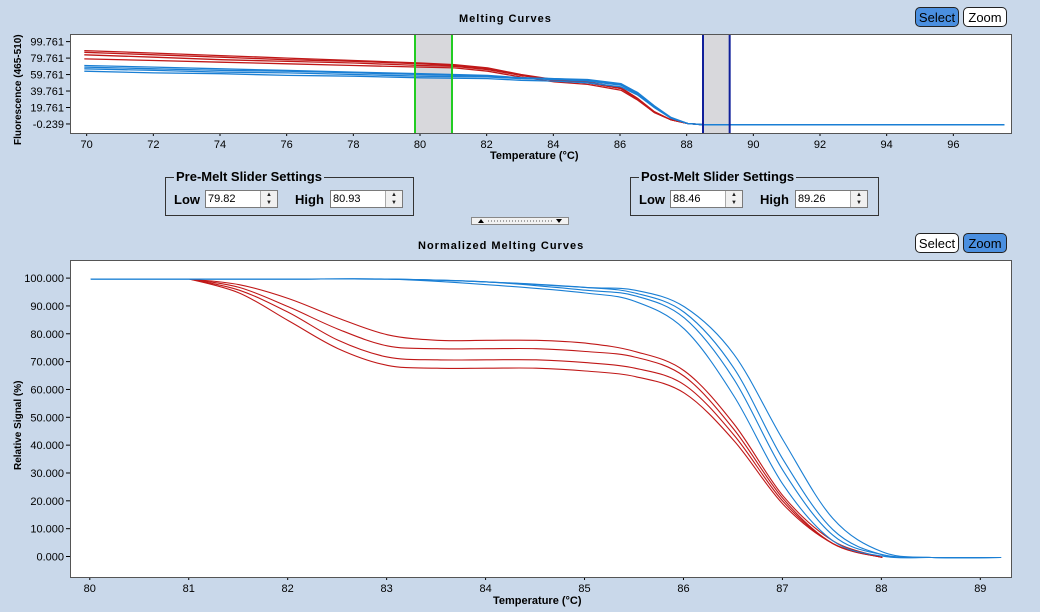 Image resolution: width=1040 pixels, height=612 pixels. Describe the element at coordinates (47, 59) in the screenshot. I see `top-y-tick-label: 79.761` at that location.